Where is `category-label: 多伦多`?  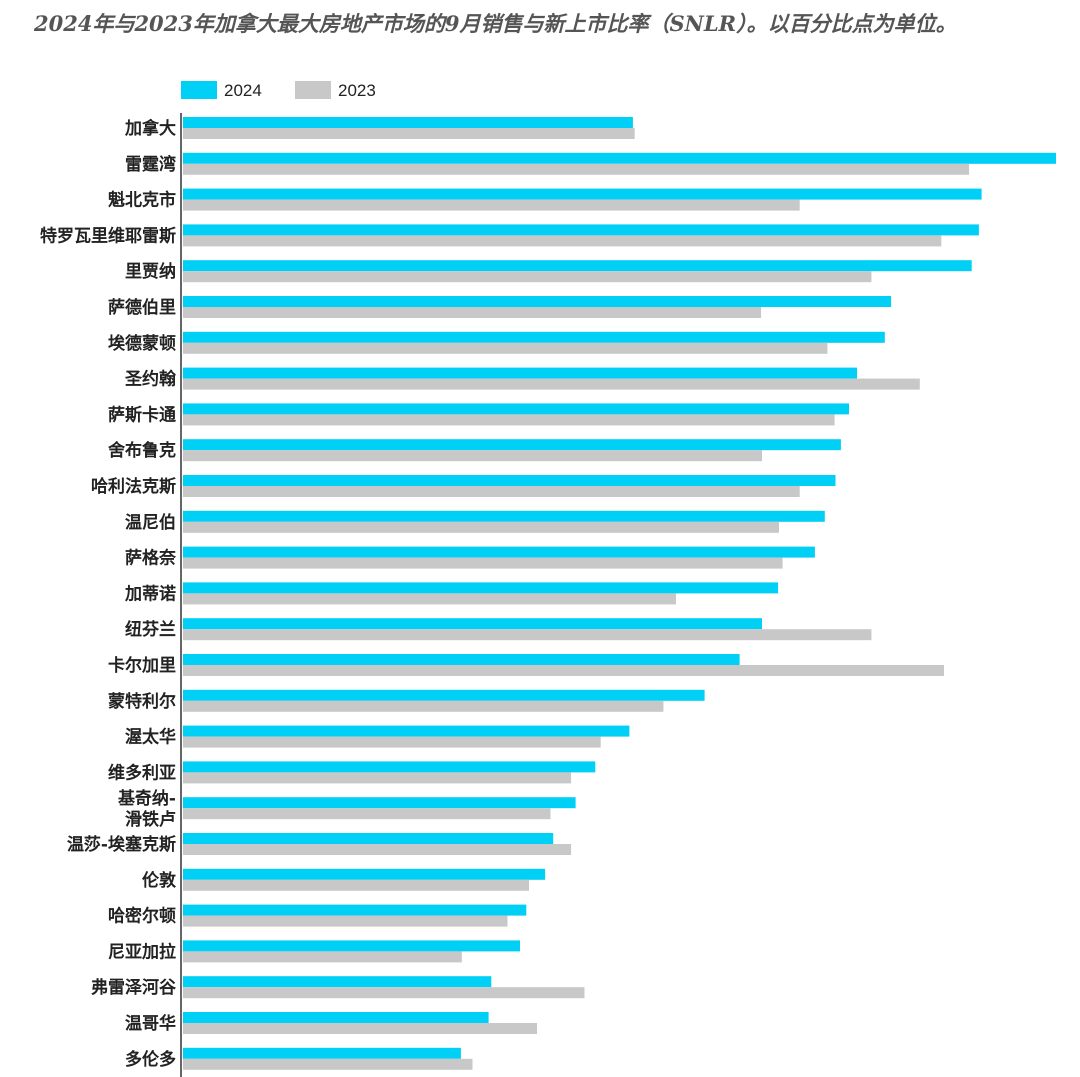 category-label: 多伦多 is located at coordinates (150, 1059).